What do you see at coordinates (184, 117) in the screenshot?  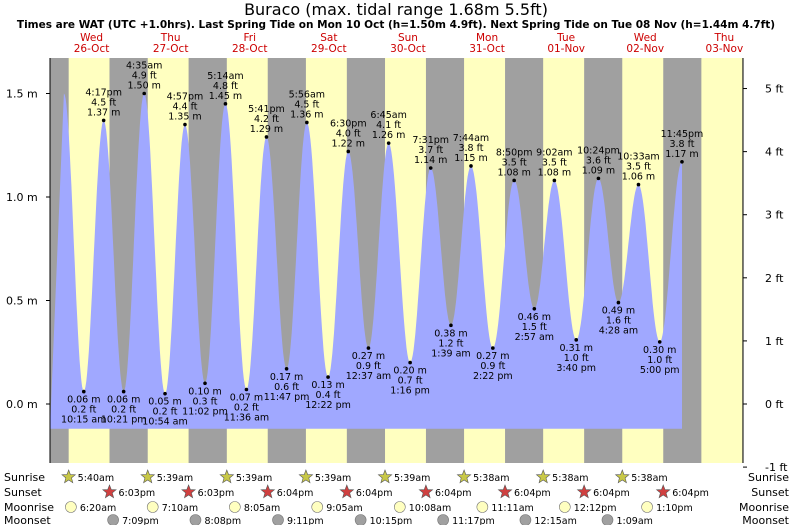 I see `tide-height-m-label: 1.35 m` at bounding box center [184, 117].